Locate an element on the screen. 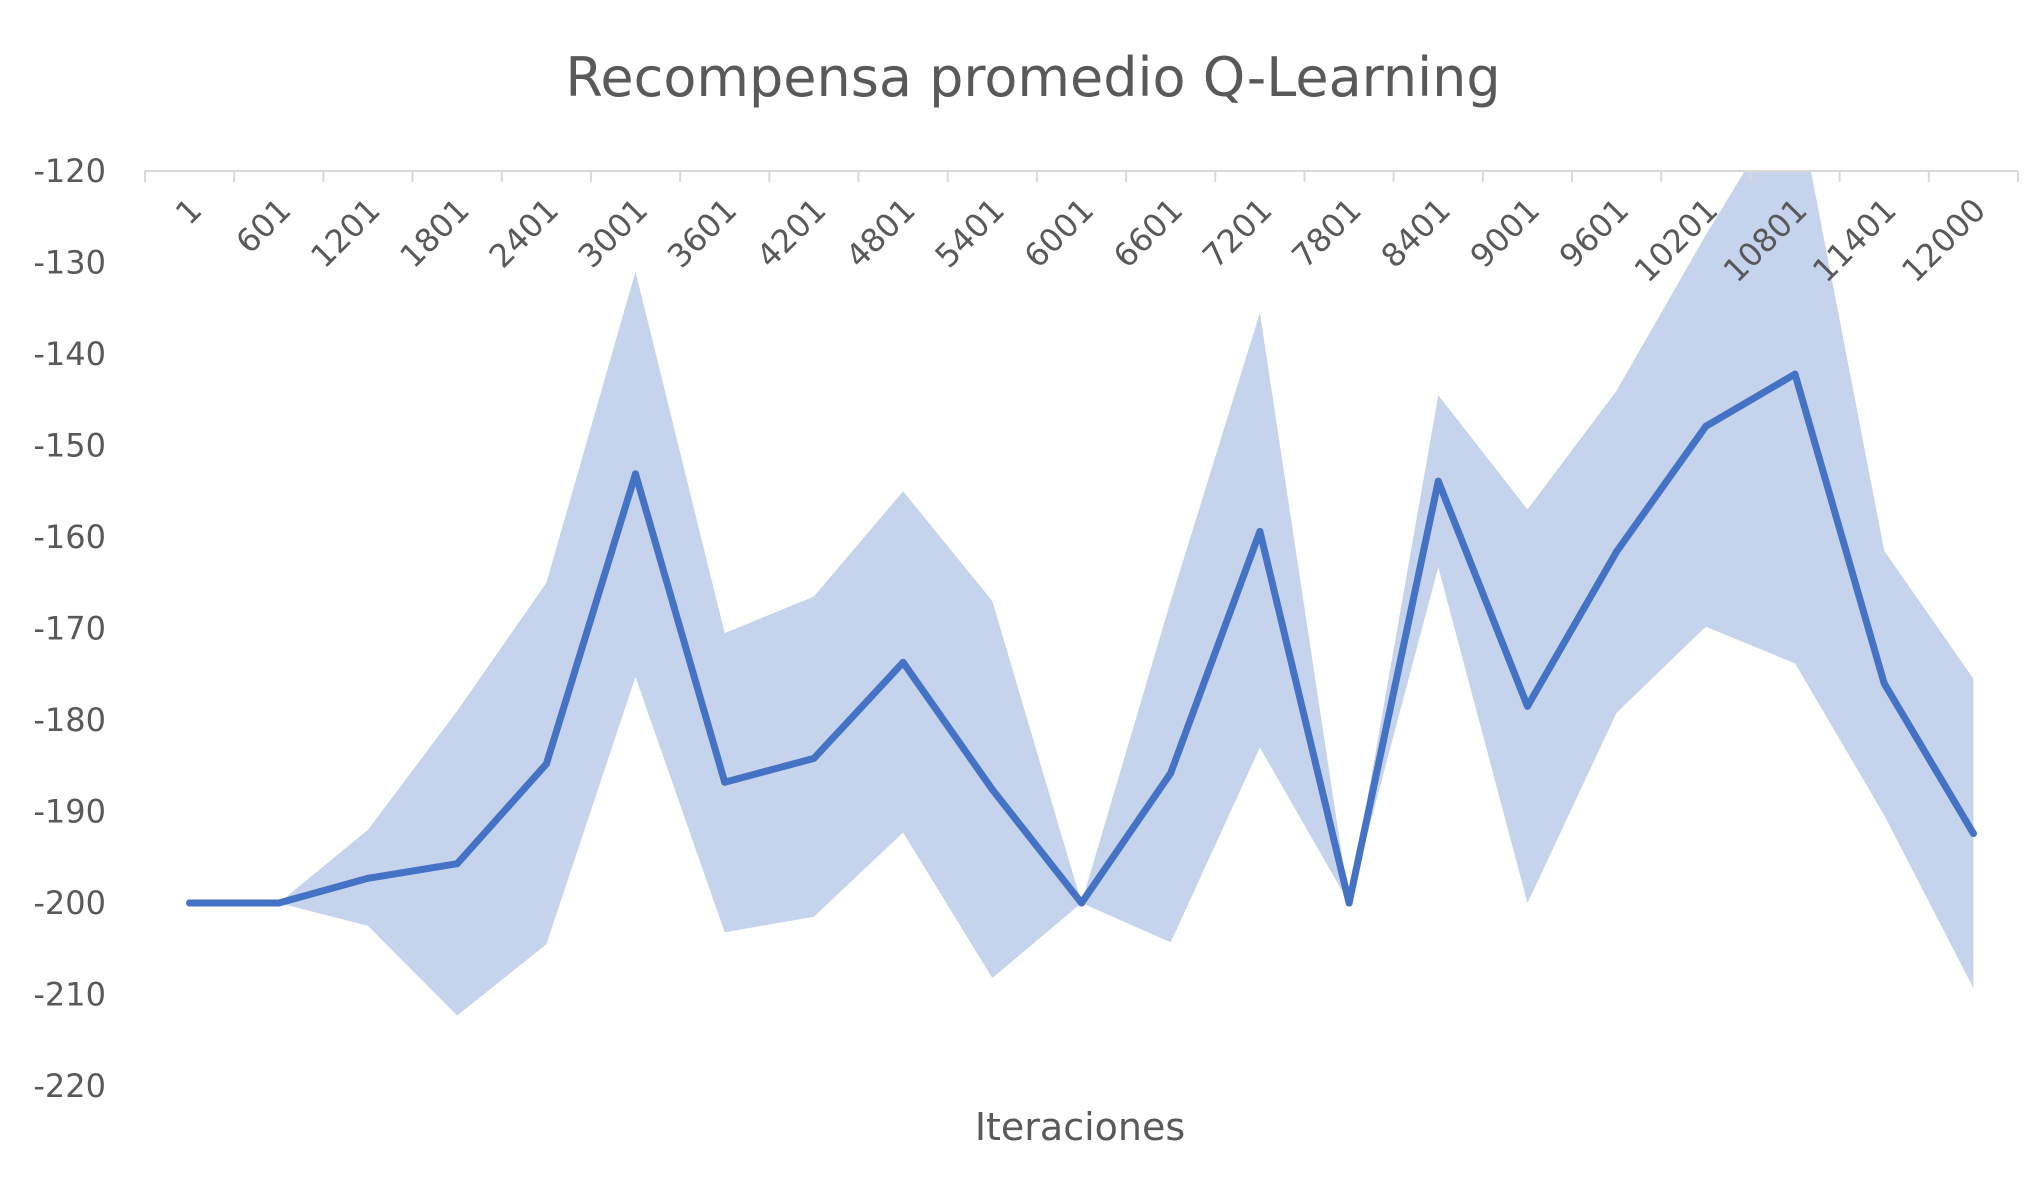 The image size is (2040, 1193). y-tick-label: -130 is located at coordinates (69, 263).